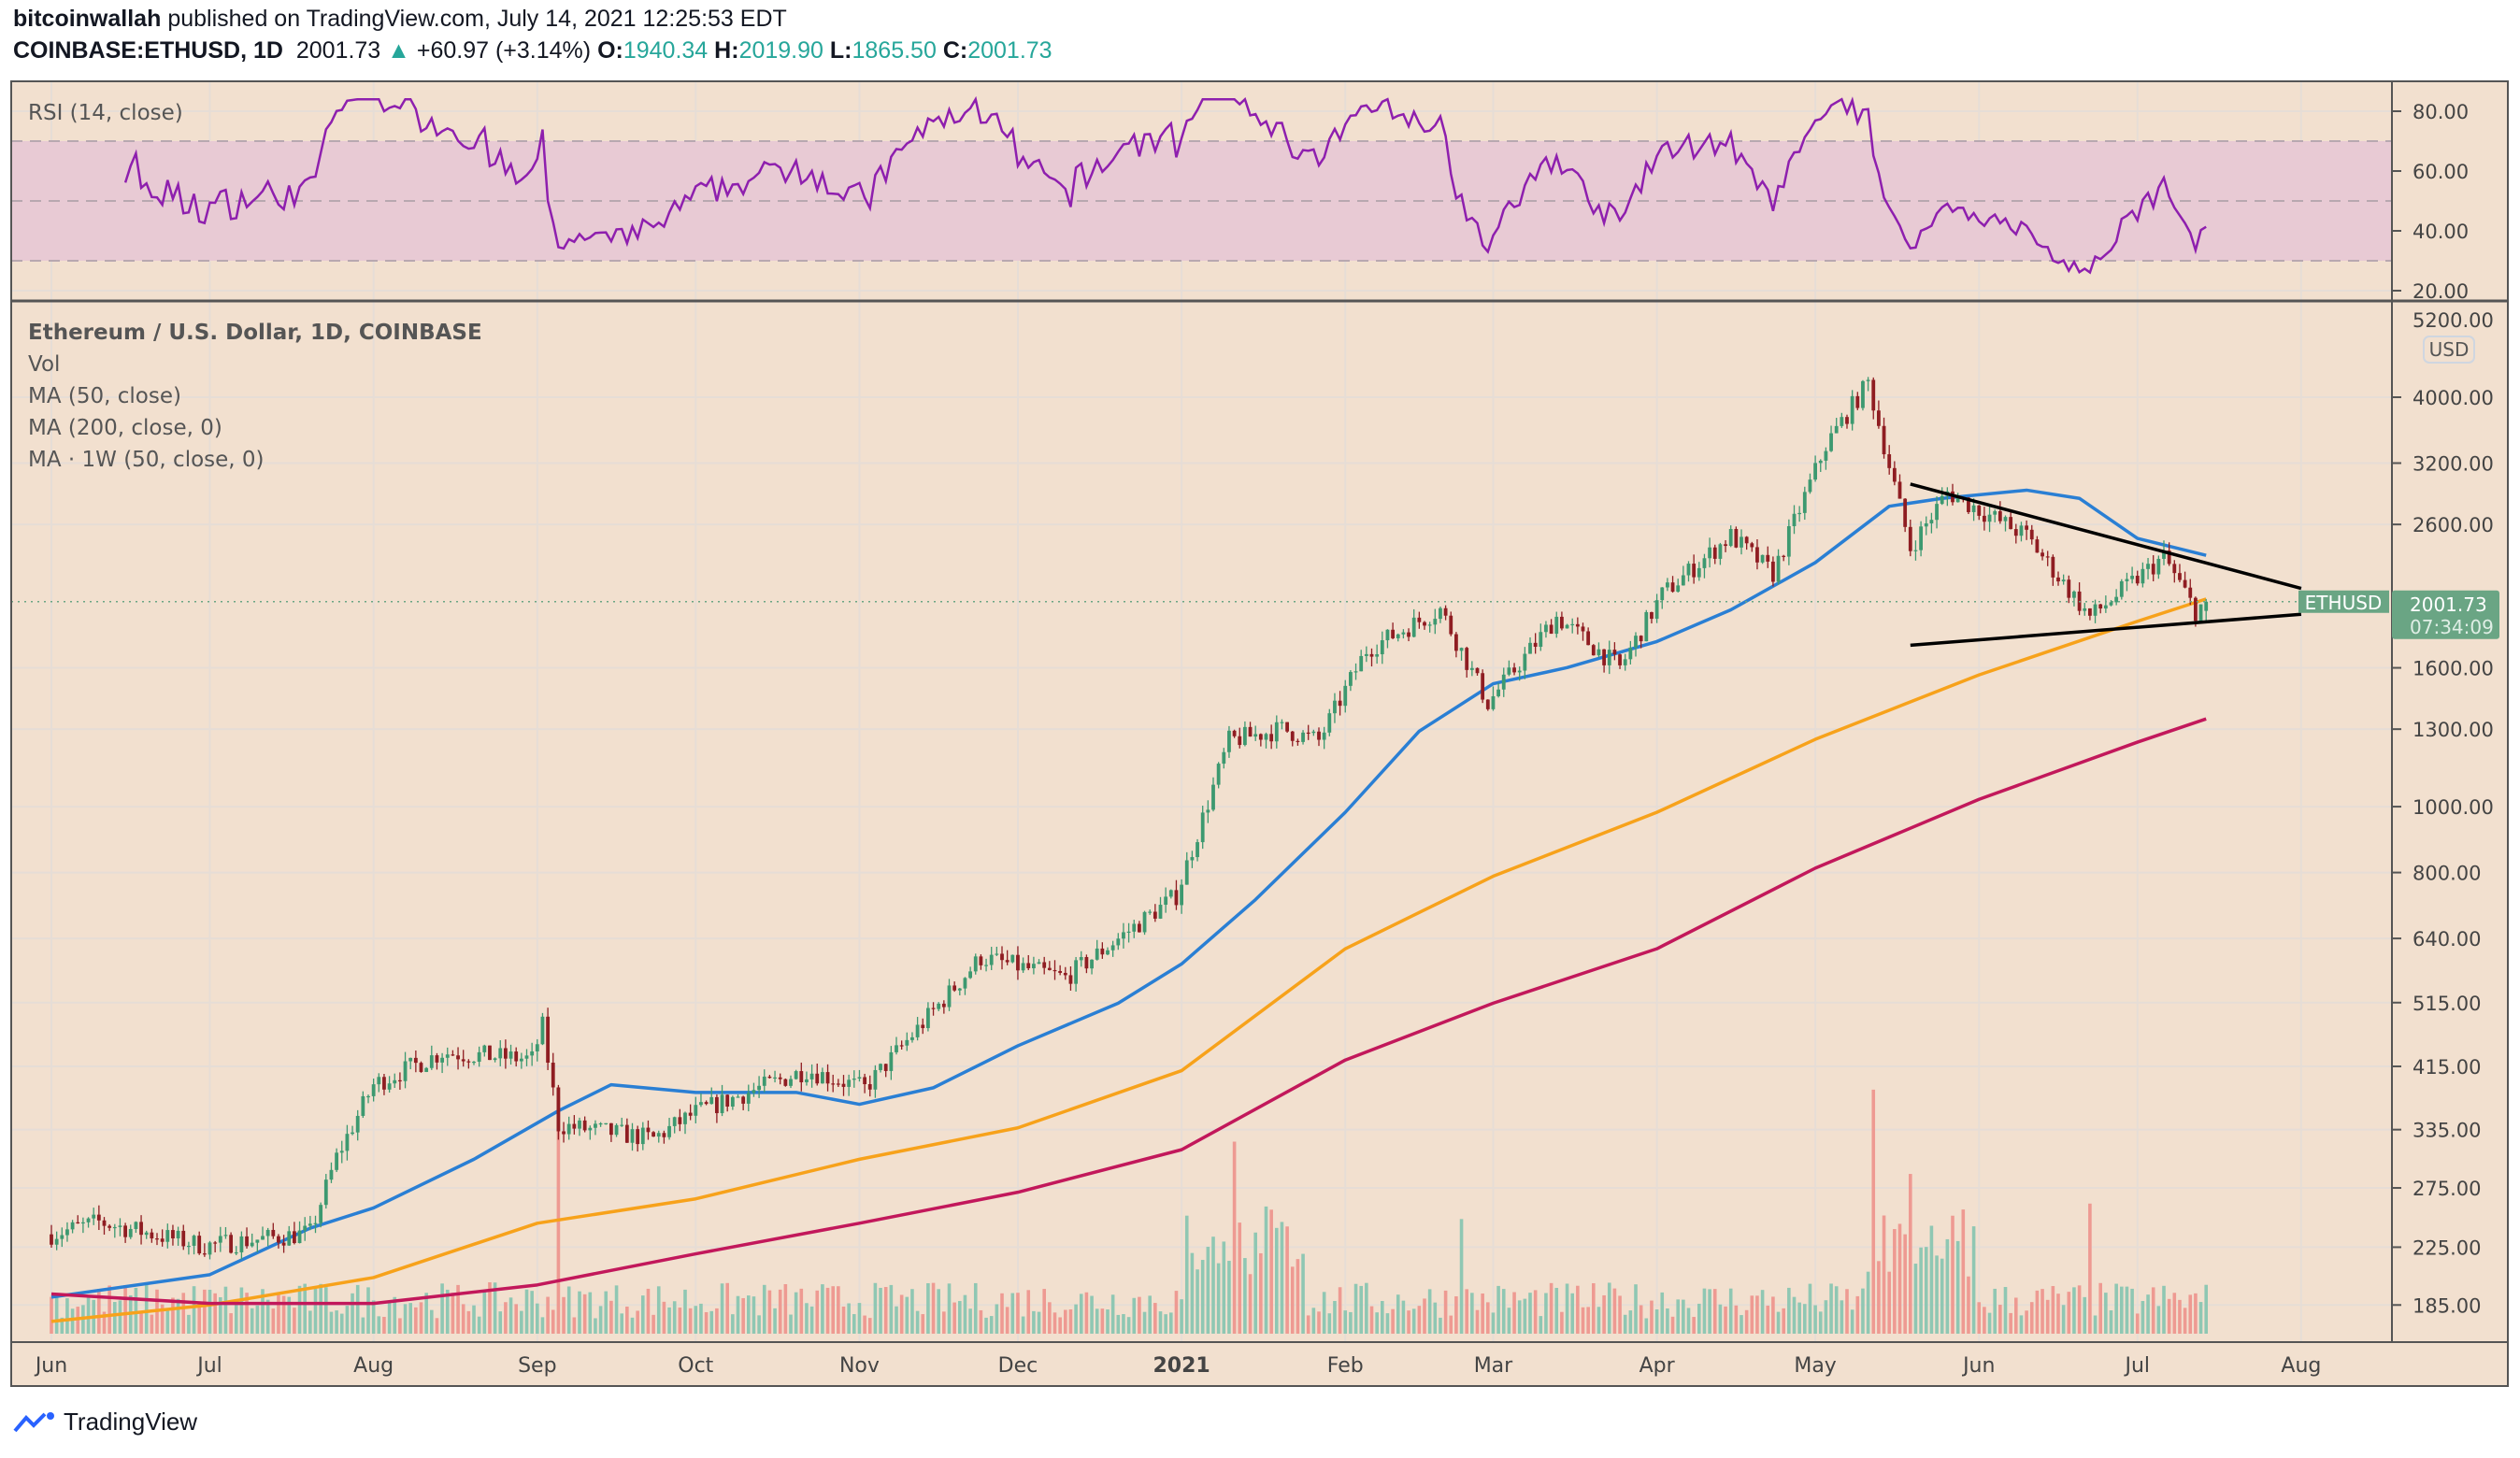 Image resolution: width=2520 pixels, height=1458 pixels. Describe the element at coordinates (780, 50) in the screenshot. I see `high-value: 2019.90` at that location.